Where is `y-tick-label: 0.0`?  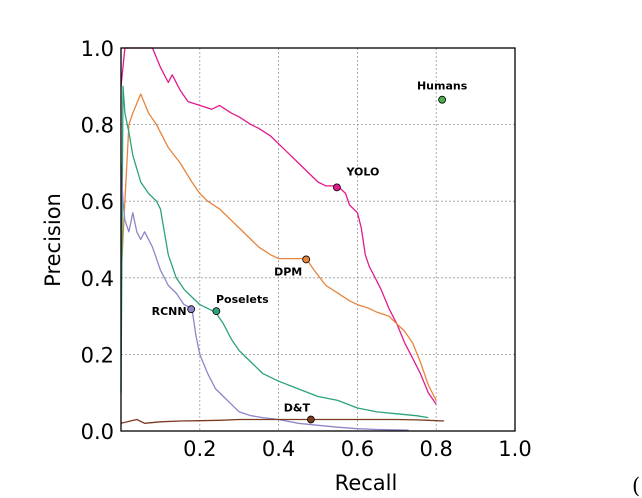 y-tick-label: 0.0 is located at coordinates (97, 432).